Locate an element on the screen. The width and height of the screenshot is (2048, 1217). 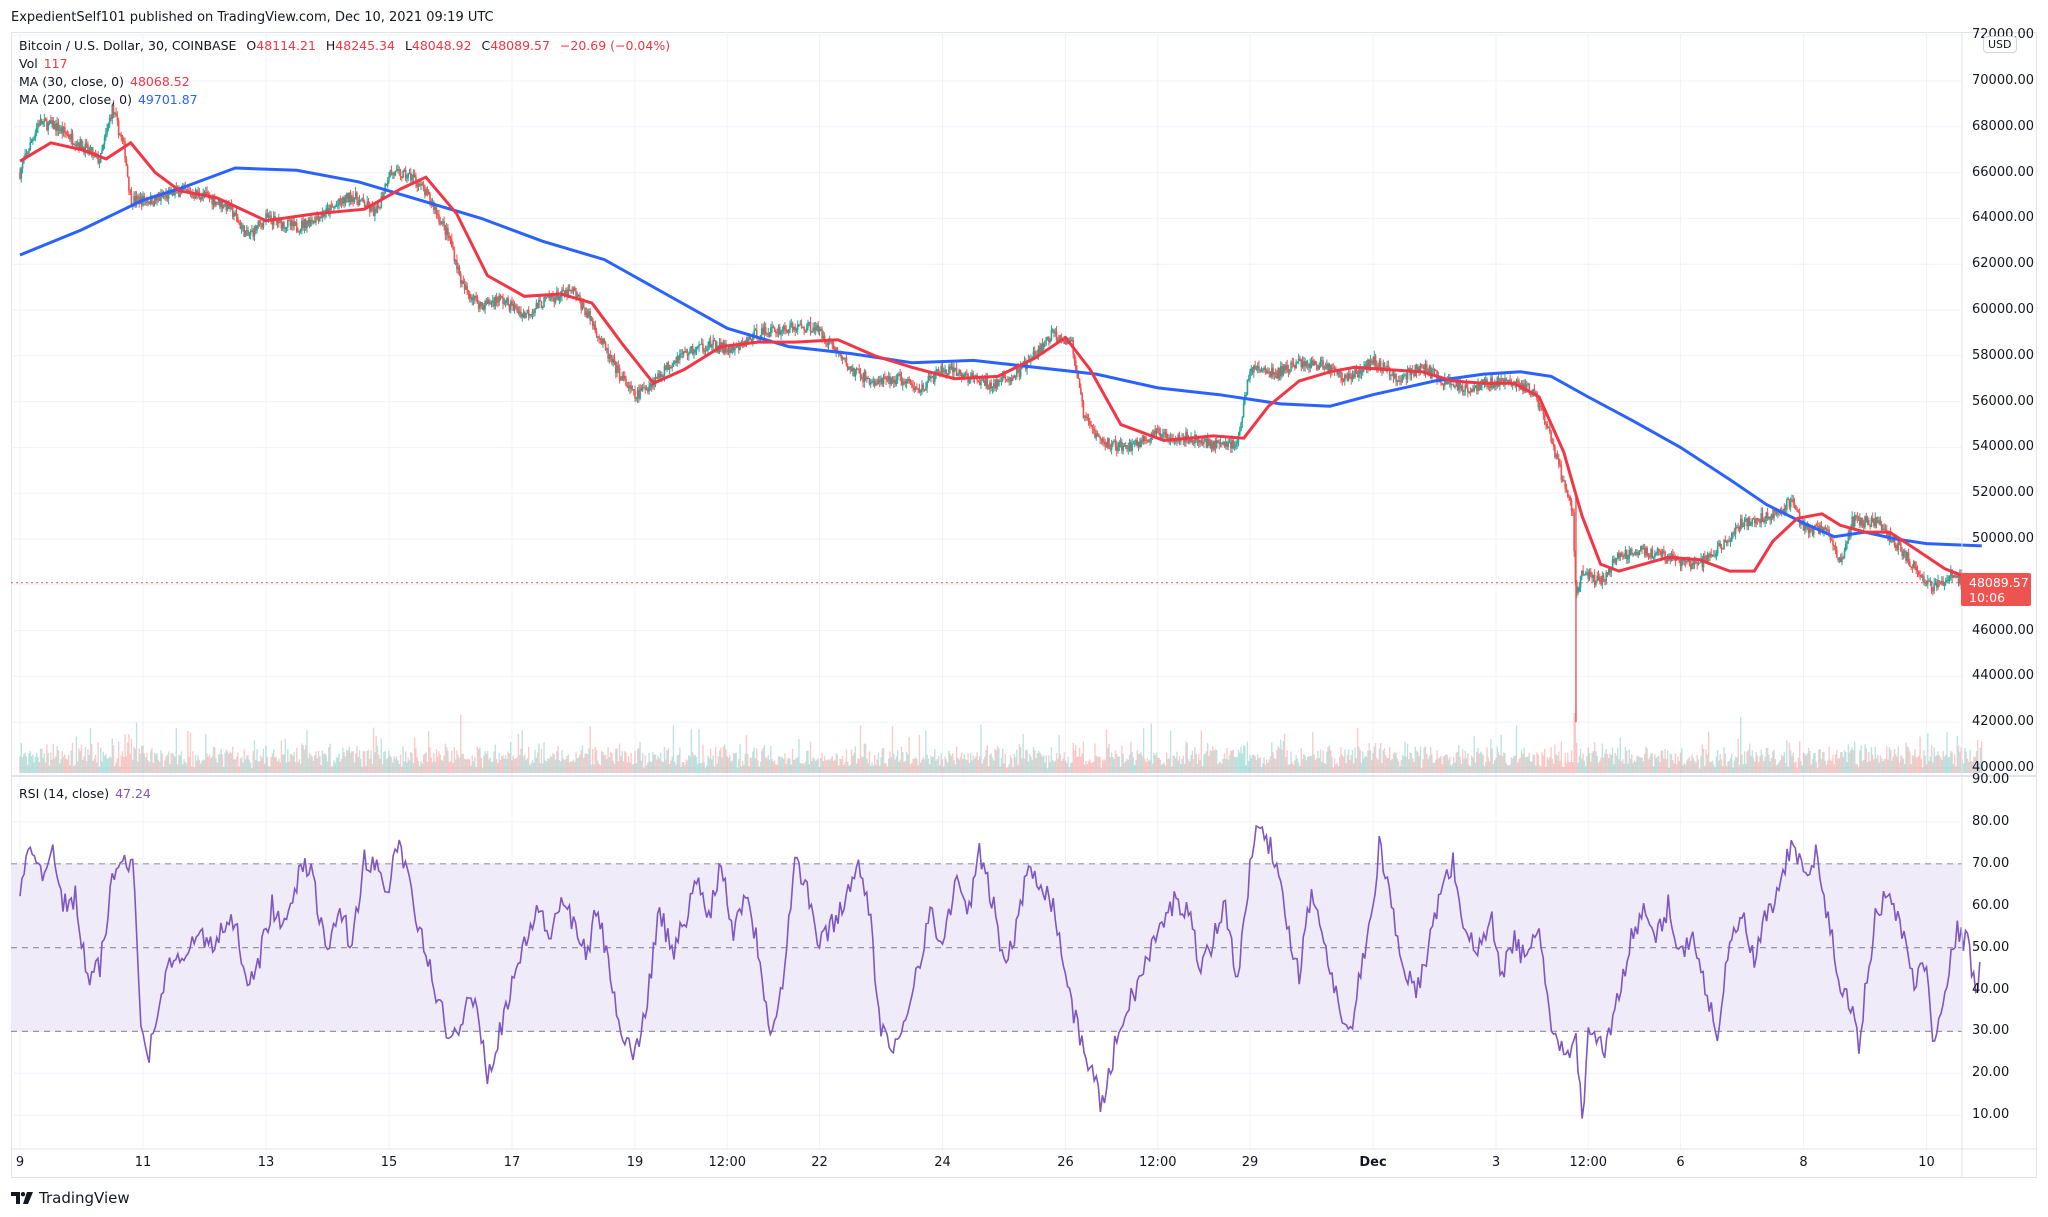
currency-badge: USD is located at coordinates (2000, 44).